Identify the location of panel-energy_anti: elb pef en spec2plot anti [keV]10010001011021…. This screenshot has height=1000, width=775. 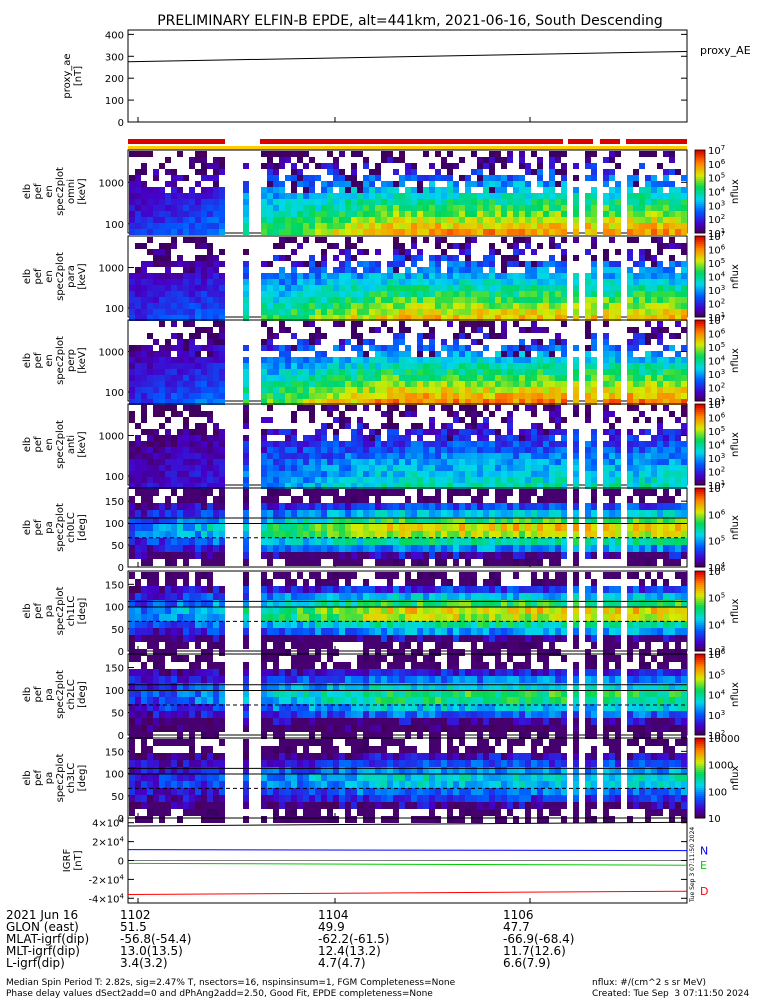
(381, 445).